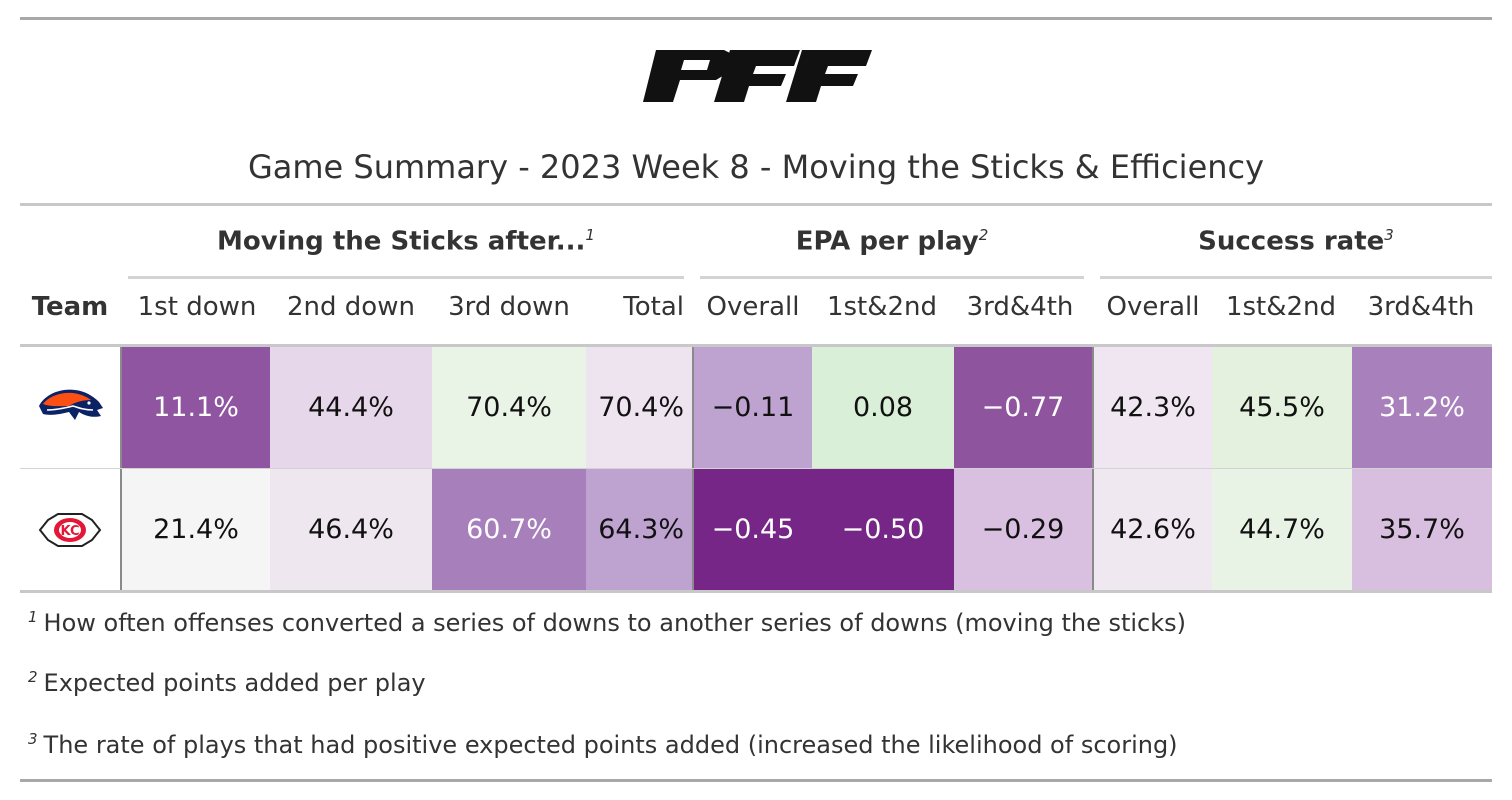  I want to click on table-cell: −0.11, so click(753, 407).